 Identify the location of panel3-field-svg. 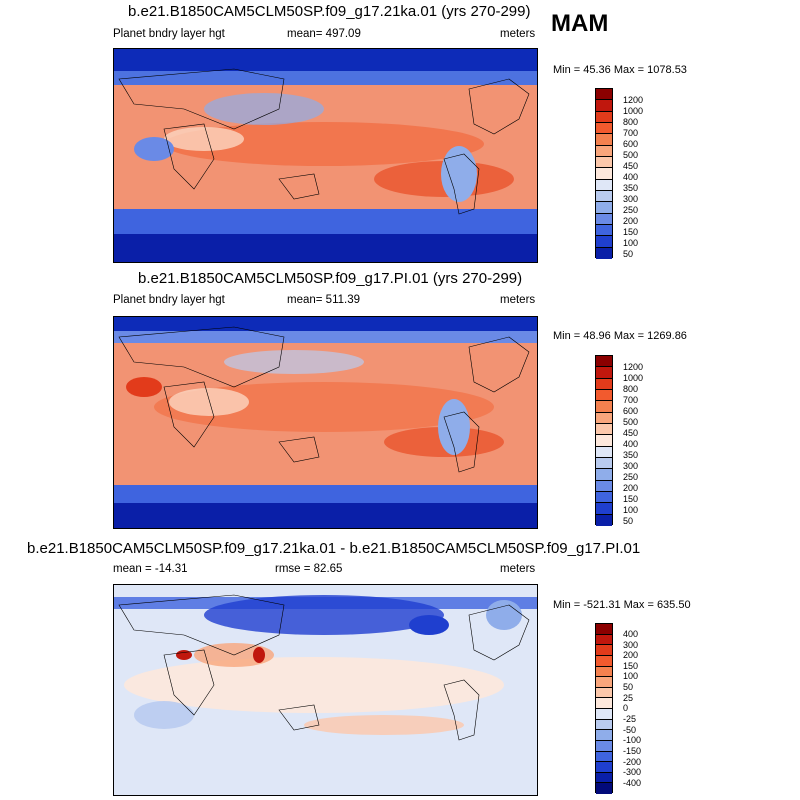
(325, 690).